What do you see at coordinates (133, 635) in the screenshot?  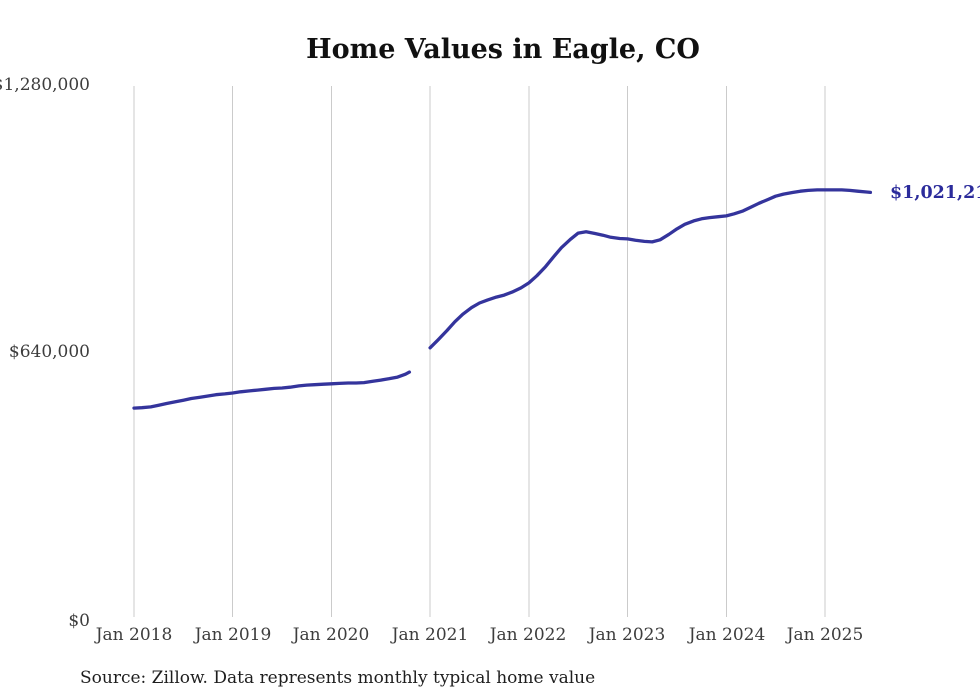 I see `x-tick-jan-2018: Jan 2018` at bounding box center [133, 635].